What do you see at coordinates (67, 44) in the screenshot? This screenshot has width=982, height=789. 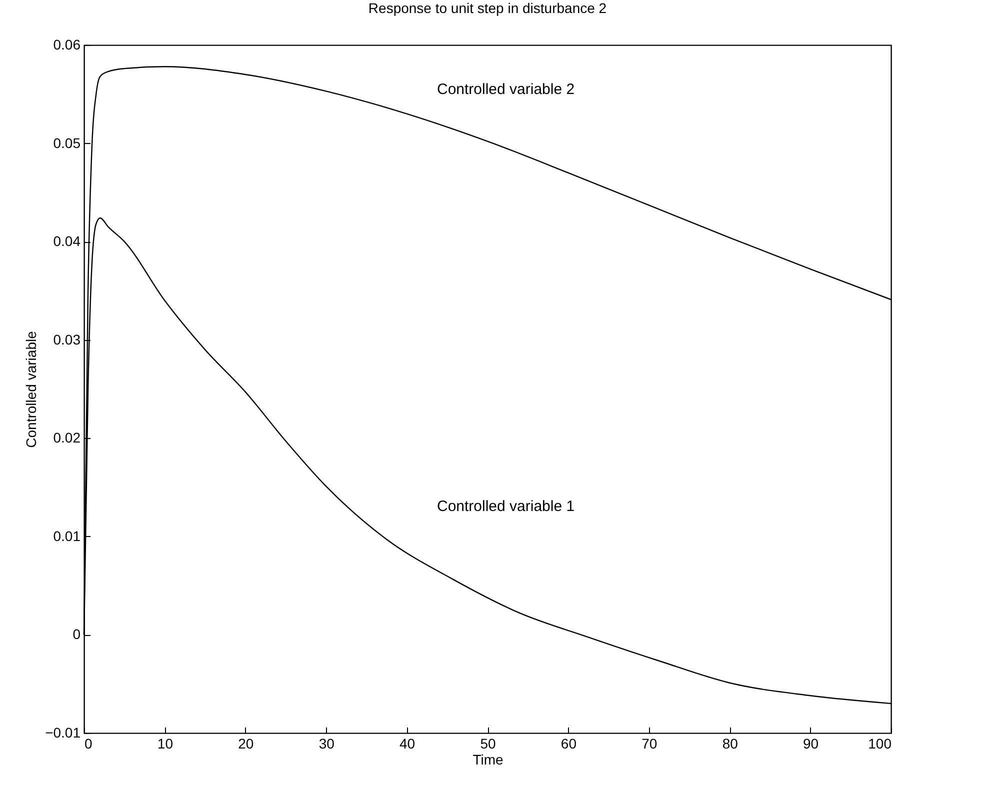 I see `y-tick-label: 0.06` at bounding box center [67, 44].